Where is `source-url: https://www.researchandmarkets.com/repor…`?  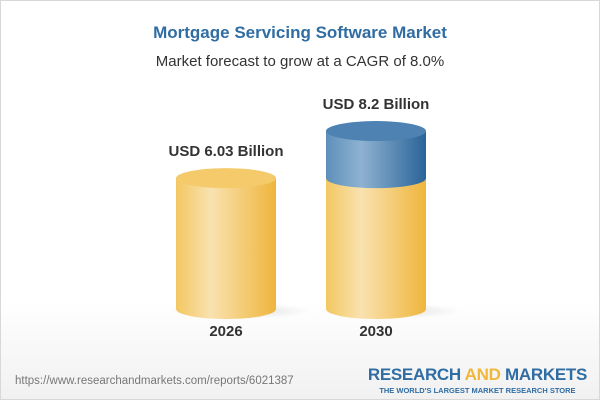 source-url: https://www.researchandmarkets.com/repor… is located at coordinates (154, 381).